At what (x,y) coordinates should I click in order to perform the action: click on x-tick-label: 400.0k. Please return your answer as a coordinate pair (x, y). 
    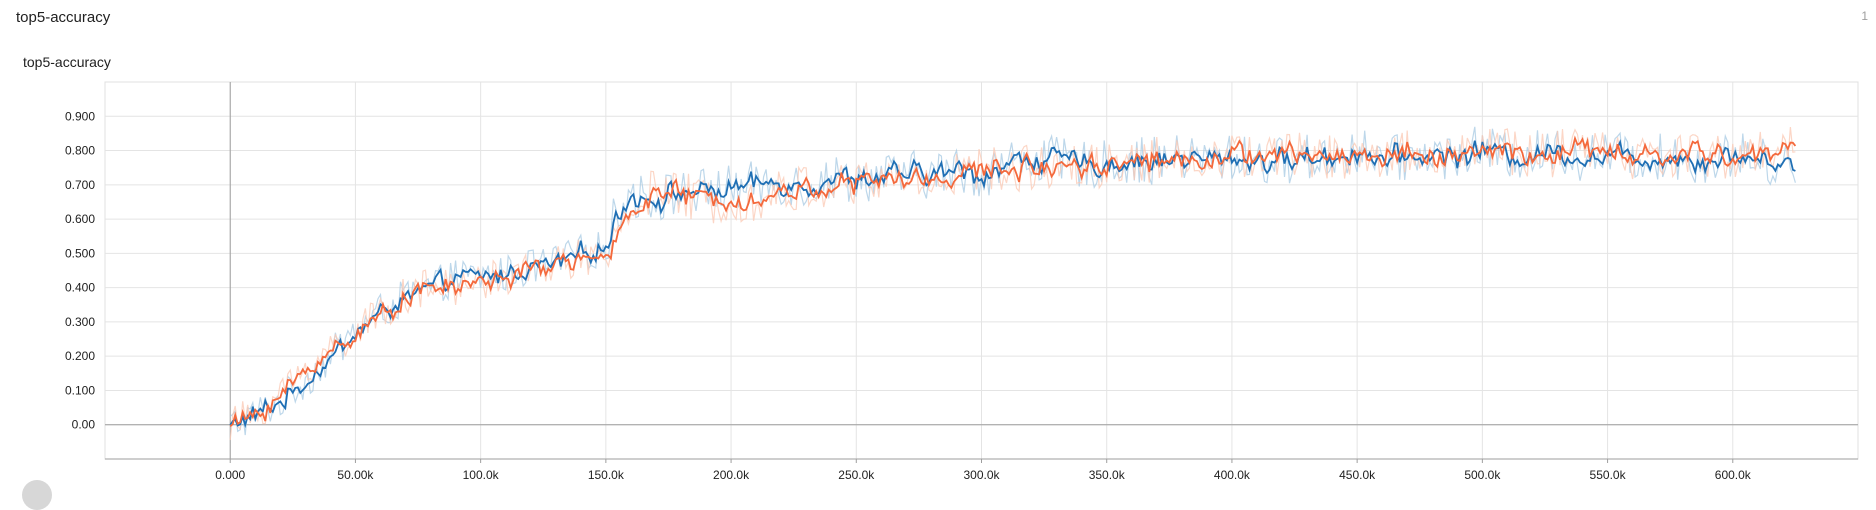
    Looking at the image, I should click on (1232, 475).